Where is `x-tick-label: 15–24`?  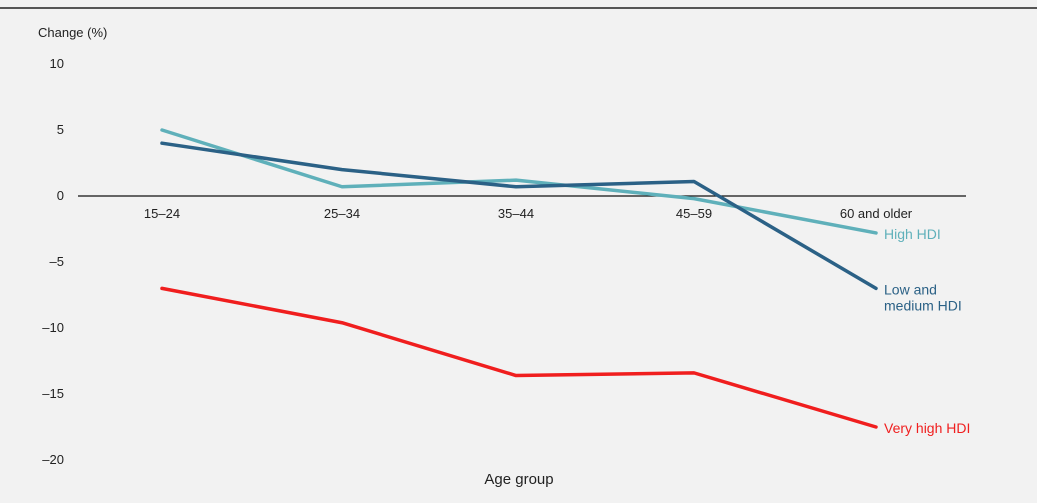
x-tick-label: 15–24 is located at coordinates (162, 213).